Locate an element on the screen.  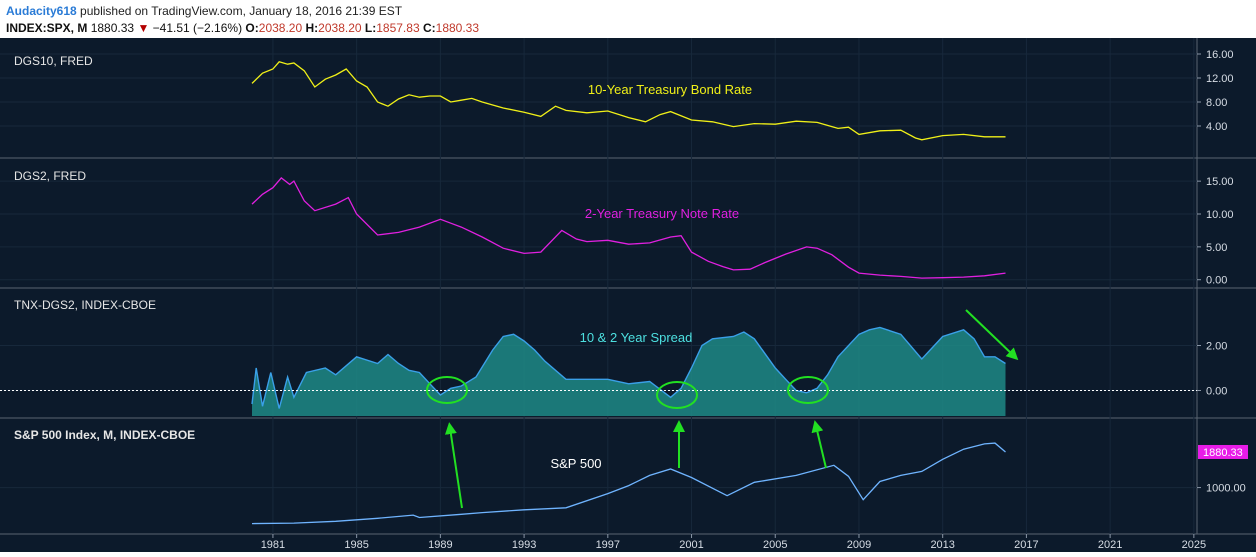
x-tick-label: 1981 is located at coordinates (273, 545).